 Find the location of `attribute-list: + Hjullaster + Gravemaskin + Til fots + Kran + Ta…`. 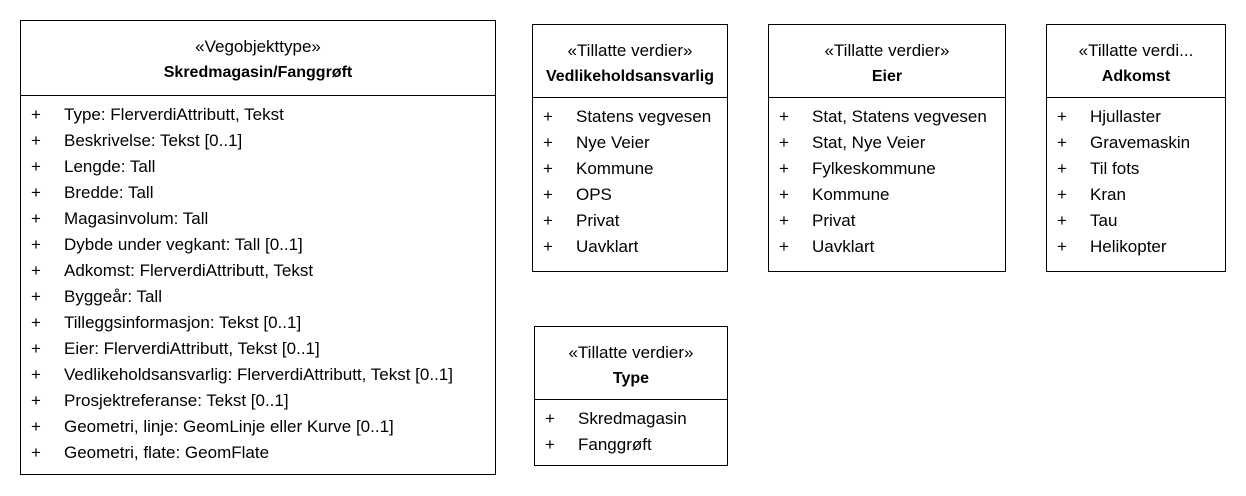

attribute-list: + Hjullaster + Gravemaskin + Til fots + Kran + Ta… is located at coordinates (1136, 179).